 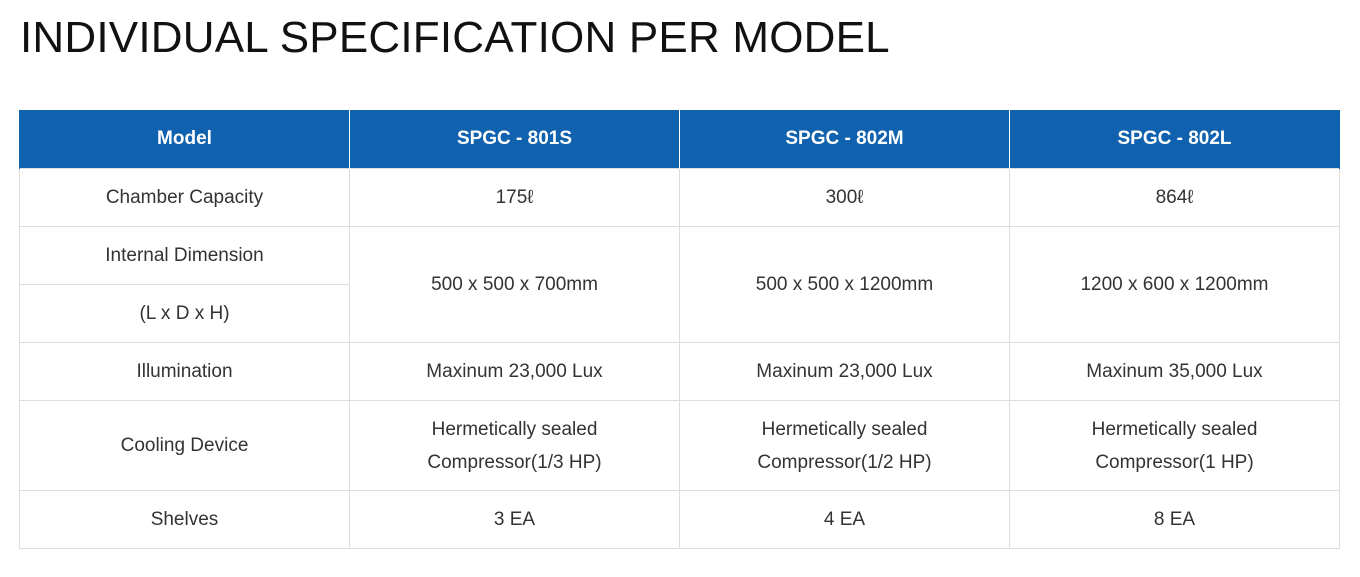 What do you see at coordinates (1174, 462) in the screenshot?
I see `cell-line: Compressor(1 HP)` at bounding box center [1174, 462].